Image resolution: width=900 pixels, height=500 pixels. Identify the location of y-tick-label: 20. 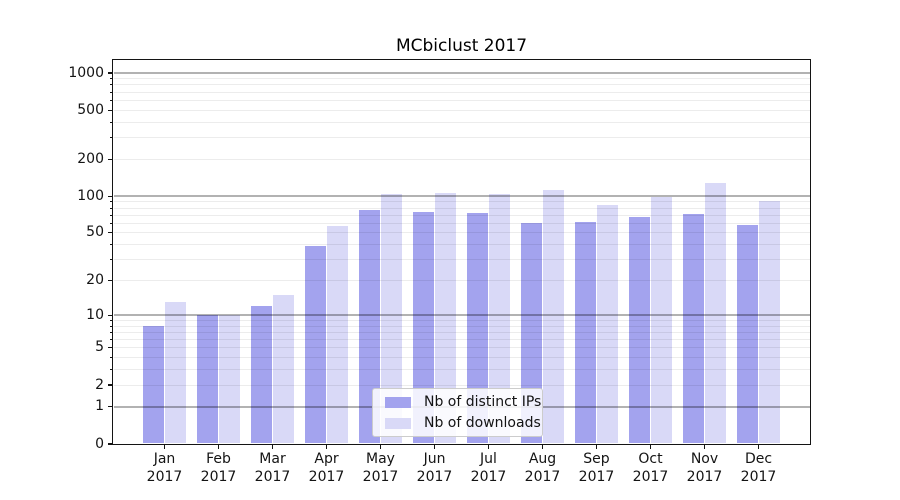
(95, 280).